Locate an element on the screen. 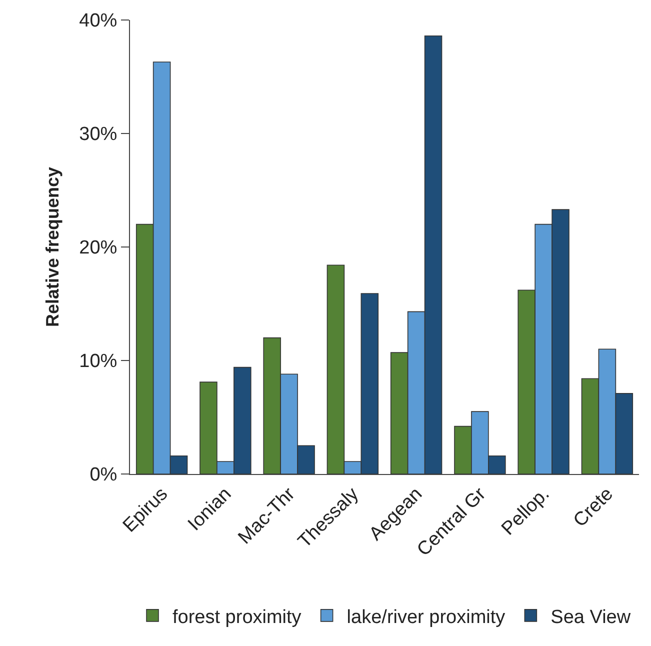 The width and height of the screenshot is (651, 646). y-tick-label: 30% is located at coordinates (98, 135).